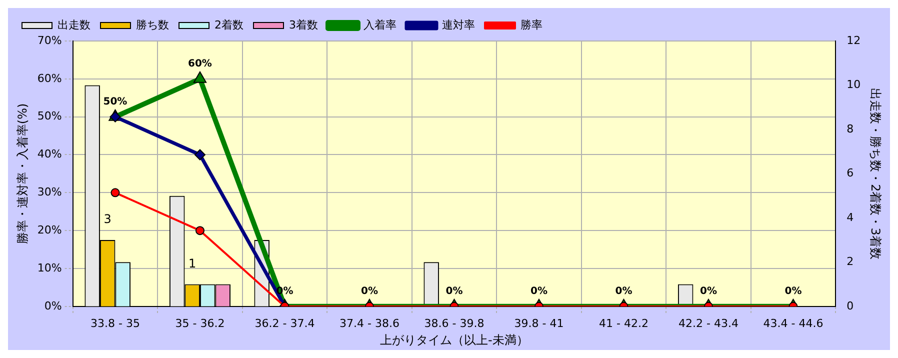 Image resolution: width=898 pixels, height=358 pixels. I want to click on y2-tick-label: 0, so click(850, 305).